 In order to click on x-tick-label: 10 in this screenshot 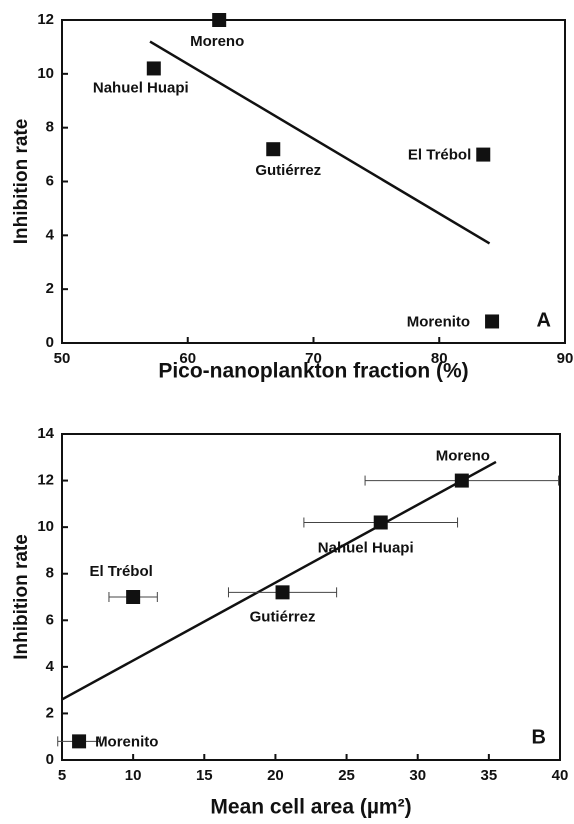, I will do `click(133, 775)`.